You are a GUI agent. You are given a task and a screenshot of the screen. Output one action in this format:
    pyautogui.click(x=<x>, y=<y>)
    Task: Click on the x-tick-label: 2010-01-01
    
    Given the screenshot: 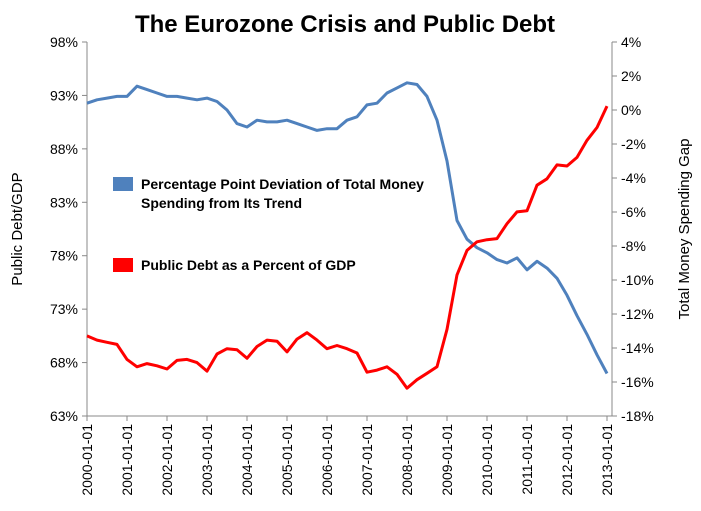 What is the action you would take?
    pyautogui.click(x=487, y=460)
    